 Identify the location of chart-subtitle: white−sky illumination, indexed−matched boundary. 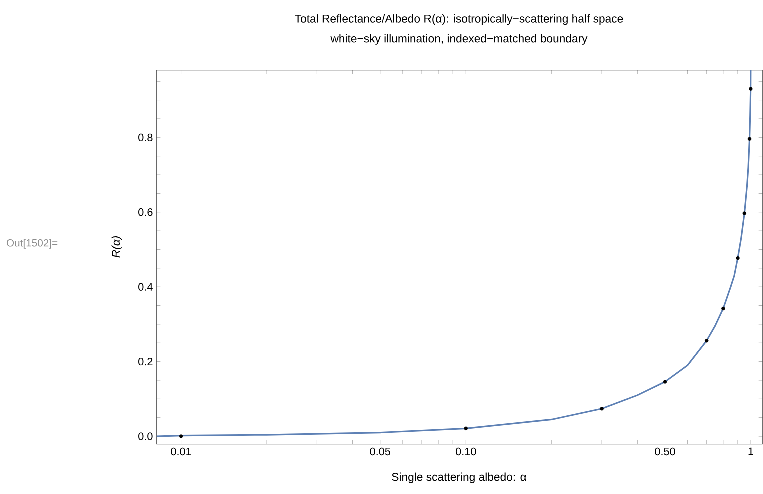
(459, 39).